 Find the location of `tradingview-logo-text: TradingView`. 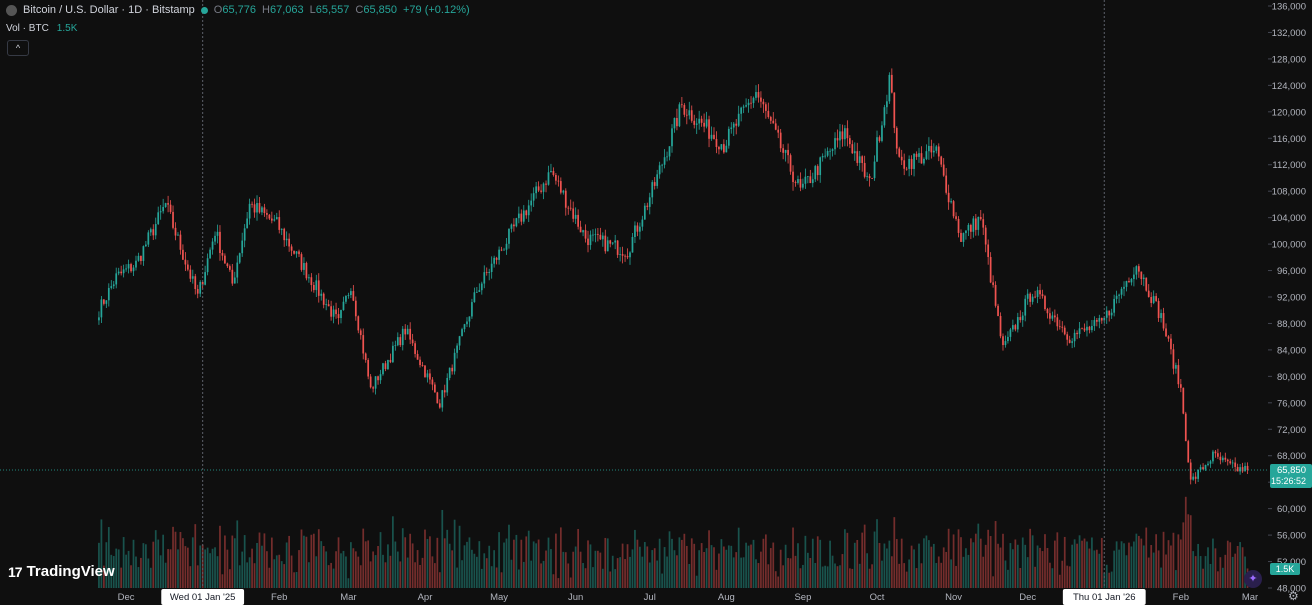

tradingview-logo-text: TradingView is located at coordinates (70, 571).